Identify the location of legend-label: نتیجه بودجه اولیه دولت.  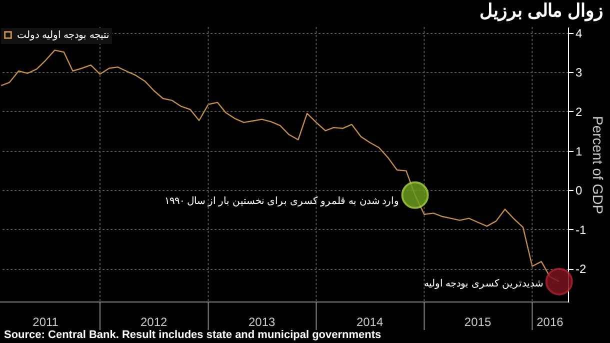
(63, 35).